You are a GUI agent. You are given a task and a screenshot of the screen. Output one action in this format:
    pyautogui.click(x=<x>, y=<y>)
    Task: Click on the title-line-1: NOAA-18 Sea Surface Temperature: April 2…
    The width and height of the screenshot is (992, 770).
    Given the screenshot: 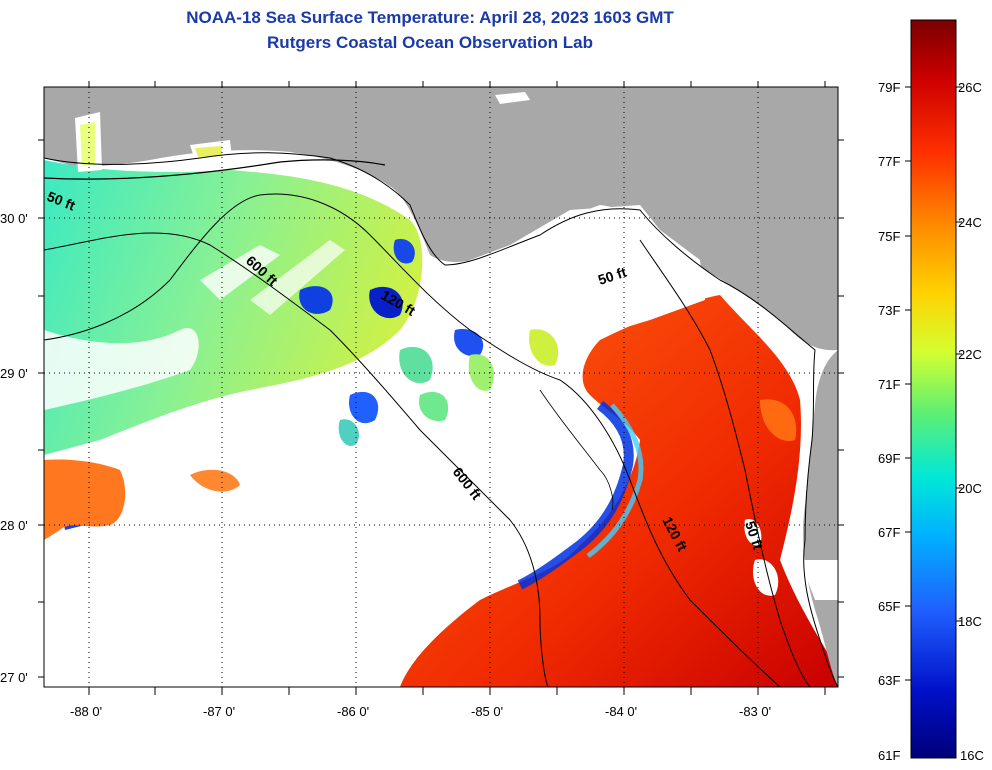 What is the action you would take?
    pyautogui.click(x=430, y=17)
    